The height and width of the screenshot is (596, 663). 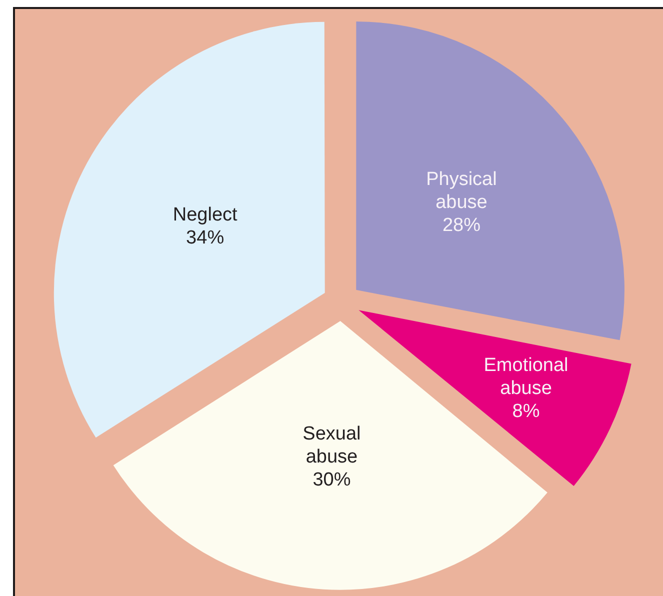 What do you see at coordinates (526, 377) in the screenshot?
I see `slice-label: Emotional abuse` at bounding box center [526, 377].